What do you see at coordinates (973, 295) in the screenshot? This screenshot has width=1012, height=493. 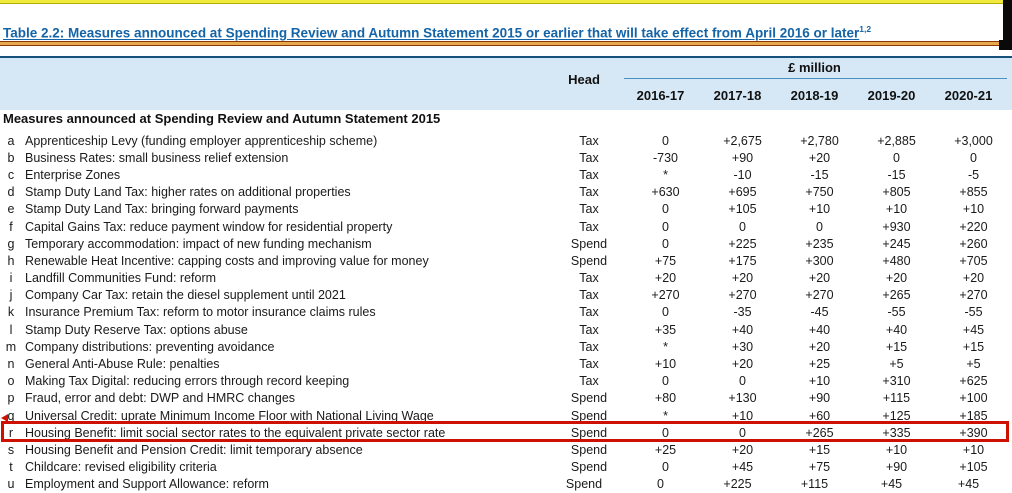 I see `row-value: +270` at bounding box center [973, 295].